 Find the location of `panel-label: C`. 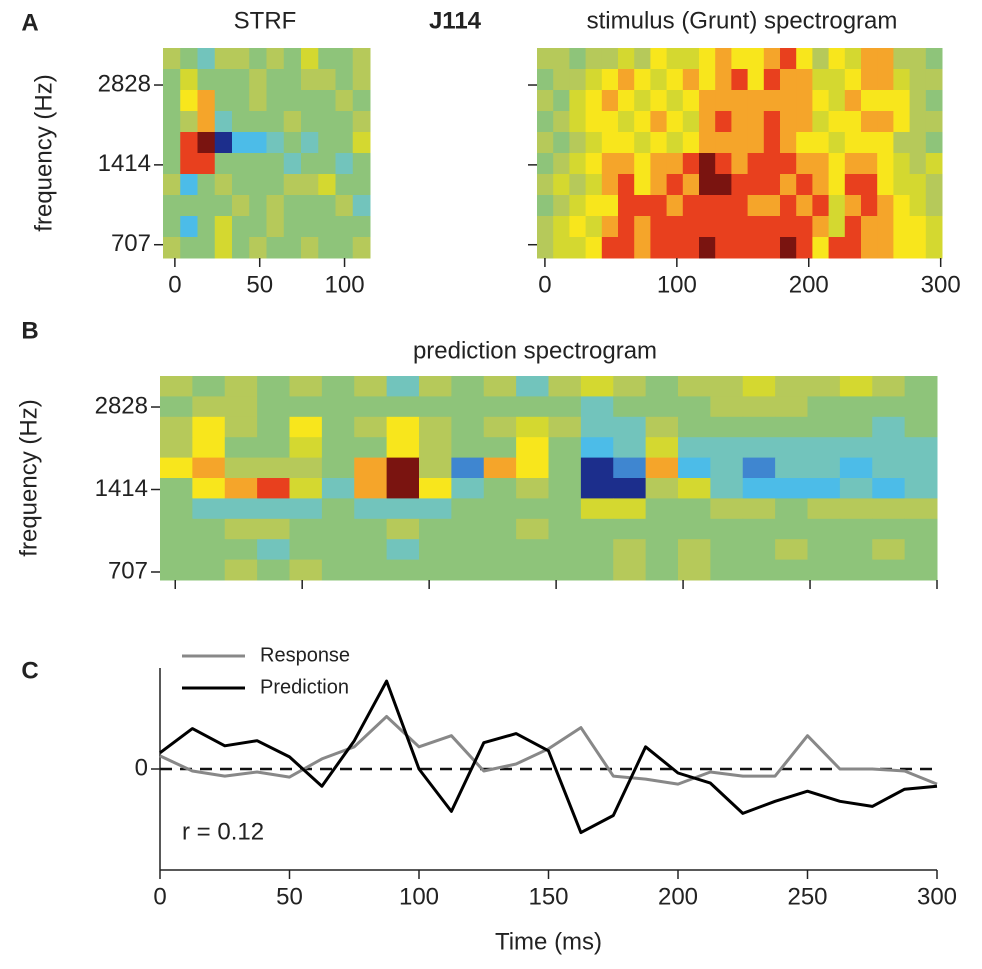

panel-label: C is located at coordinates (29, 670).